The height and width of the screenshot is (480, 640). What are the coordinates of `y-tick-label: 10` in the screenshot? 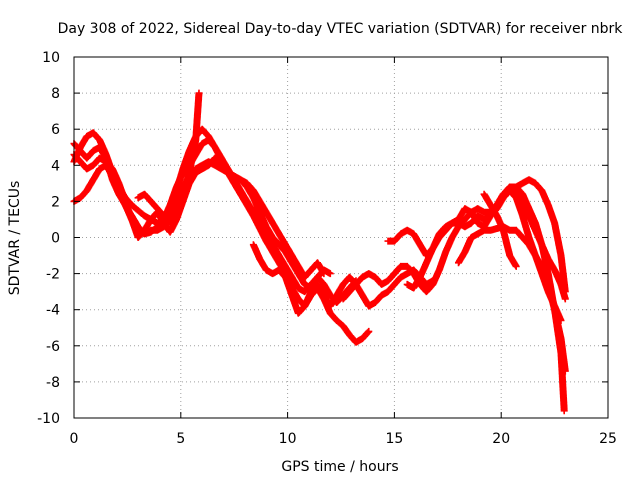 It's located at (51, 58).